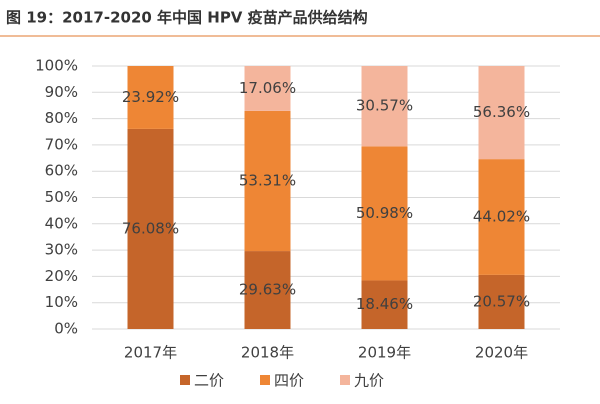 This screenshot has height=404, width=600. Describe the element at coordinates (61, 144) in the screenshot. I see `y-tick-label: 70%` at that location.